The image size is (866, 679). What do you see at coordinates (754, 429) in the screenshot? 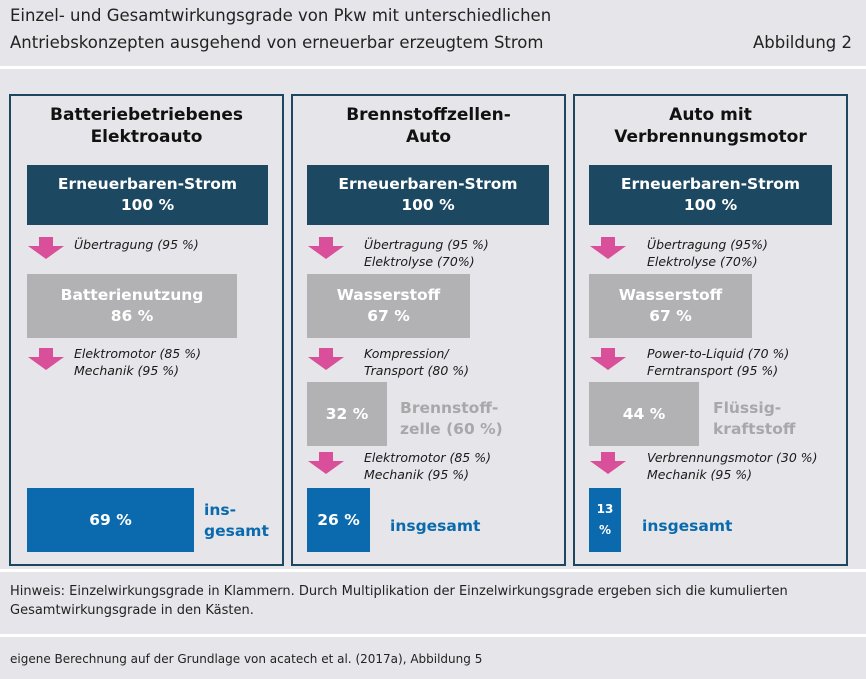
I see `conversion-label-line2: kraftstoff` at bounding box center [754, 429].